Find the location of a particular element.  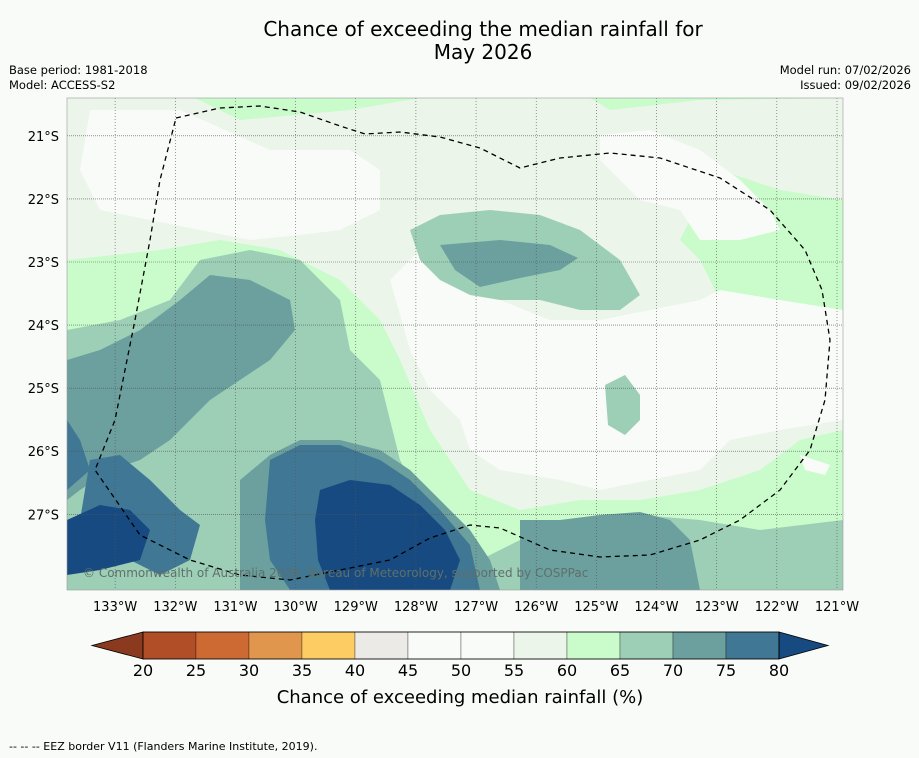

issued-text: Issued: 09/02/2026 is located at coordinates (855, 85).